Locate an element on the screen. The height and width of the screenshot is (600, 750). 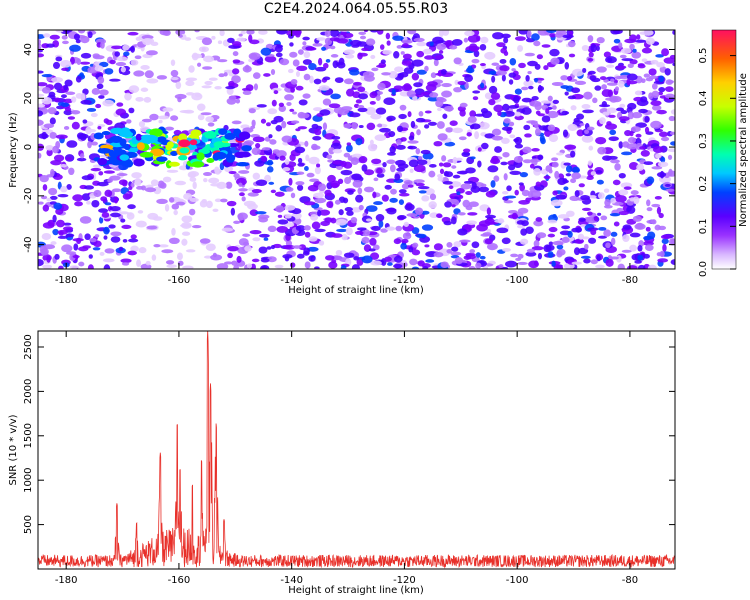
colorbar-tick-label: 0.4 is located at coordinates (703, 98).